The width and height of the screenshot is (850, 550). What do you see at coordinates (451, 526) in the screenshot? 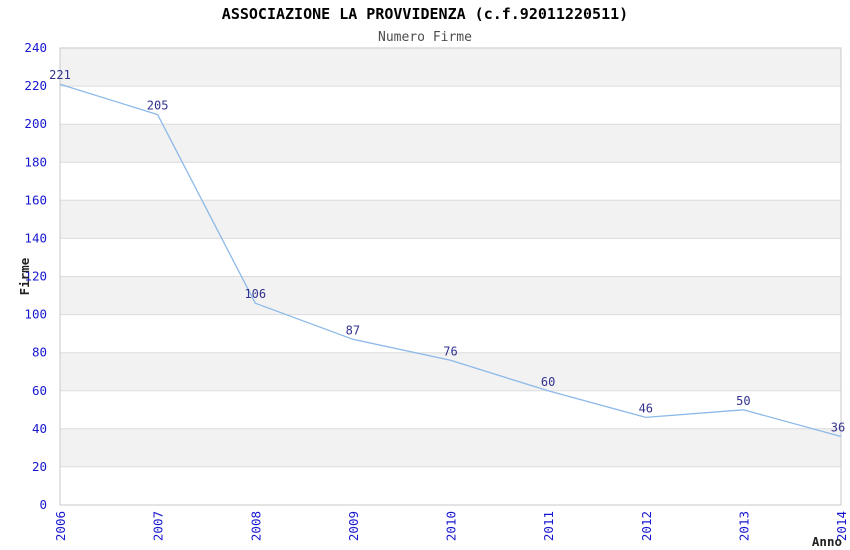
I see `x-tick-label: 2010` at bounding box center [451, 526].